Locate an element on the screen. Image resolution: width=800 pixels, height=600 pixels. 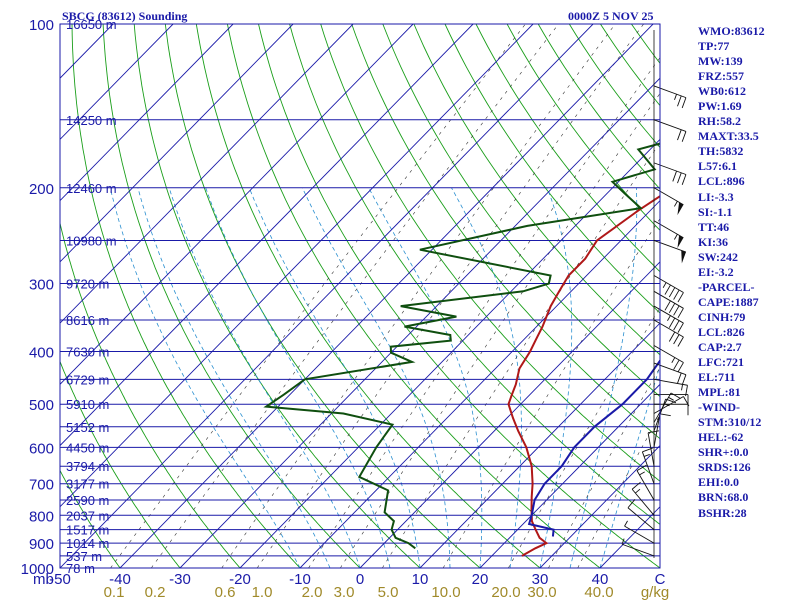
temperature-line is located at coordinates (583, 375).